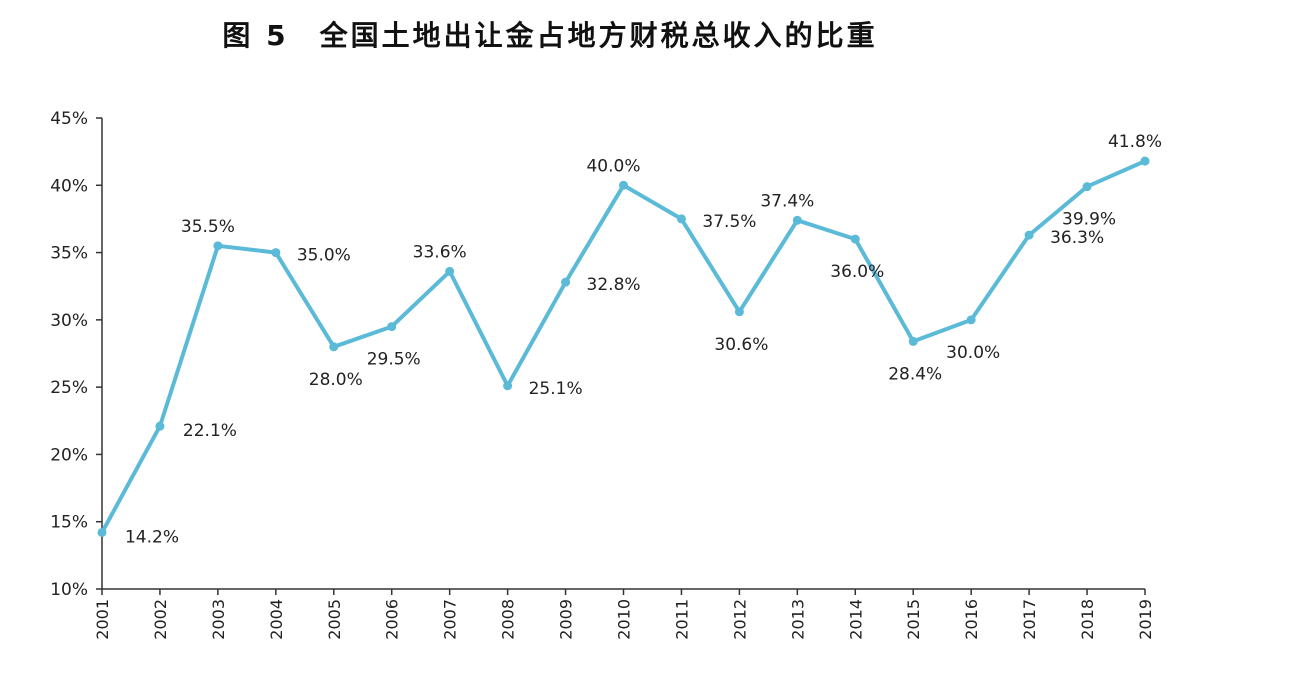  Describe the element at coordinates (614, 285) in the screenshot. I see `data-label: 32.8%` at that location.